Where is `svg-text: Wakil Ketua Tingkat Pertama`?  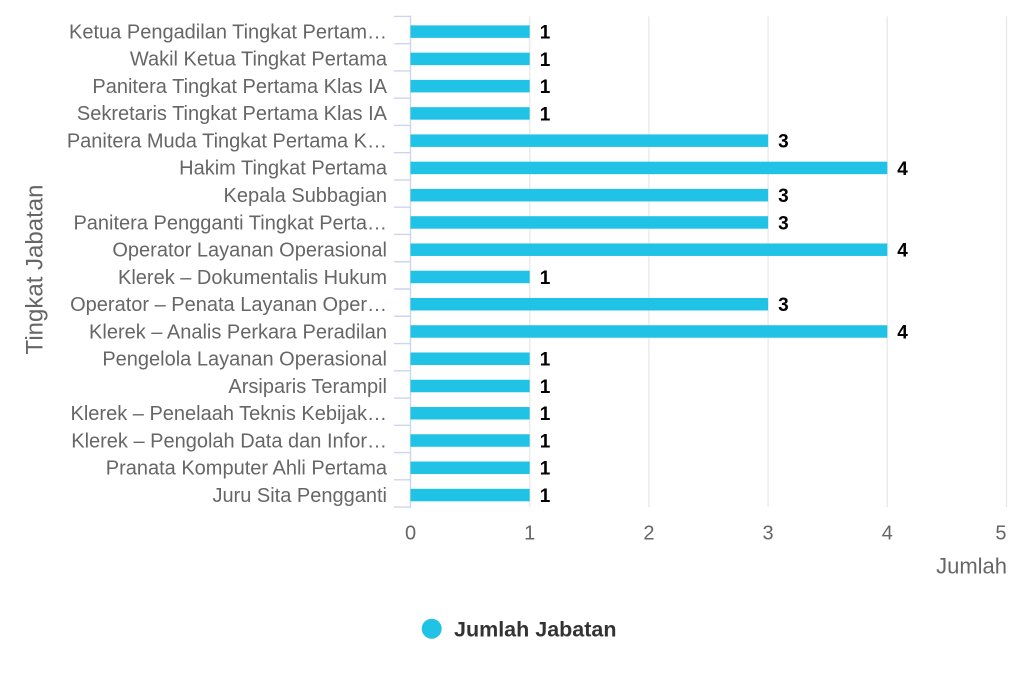
svg-text: Wakil Ketua Tingkat Pertama is located at coordinates (259, 60).